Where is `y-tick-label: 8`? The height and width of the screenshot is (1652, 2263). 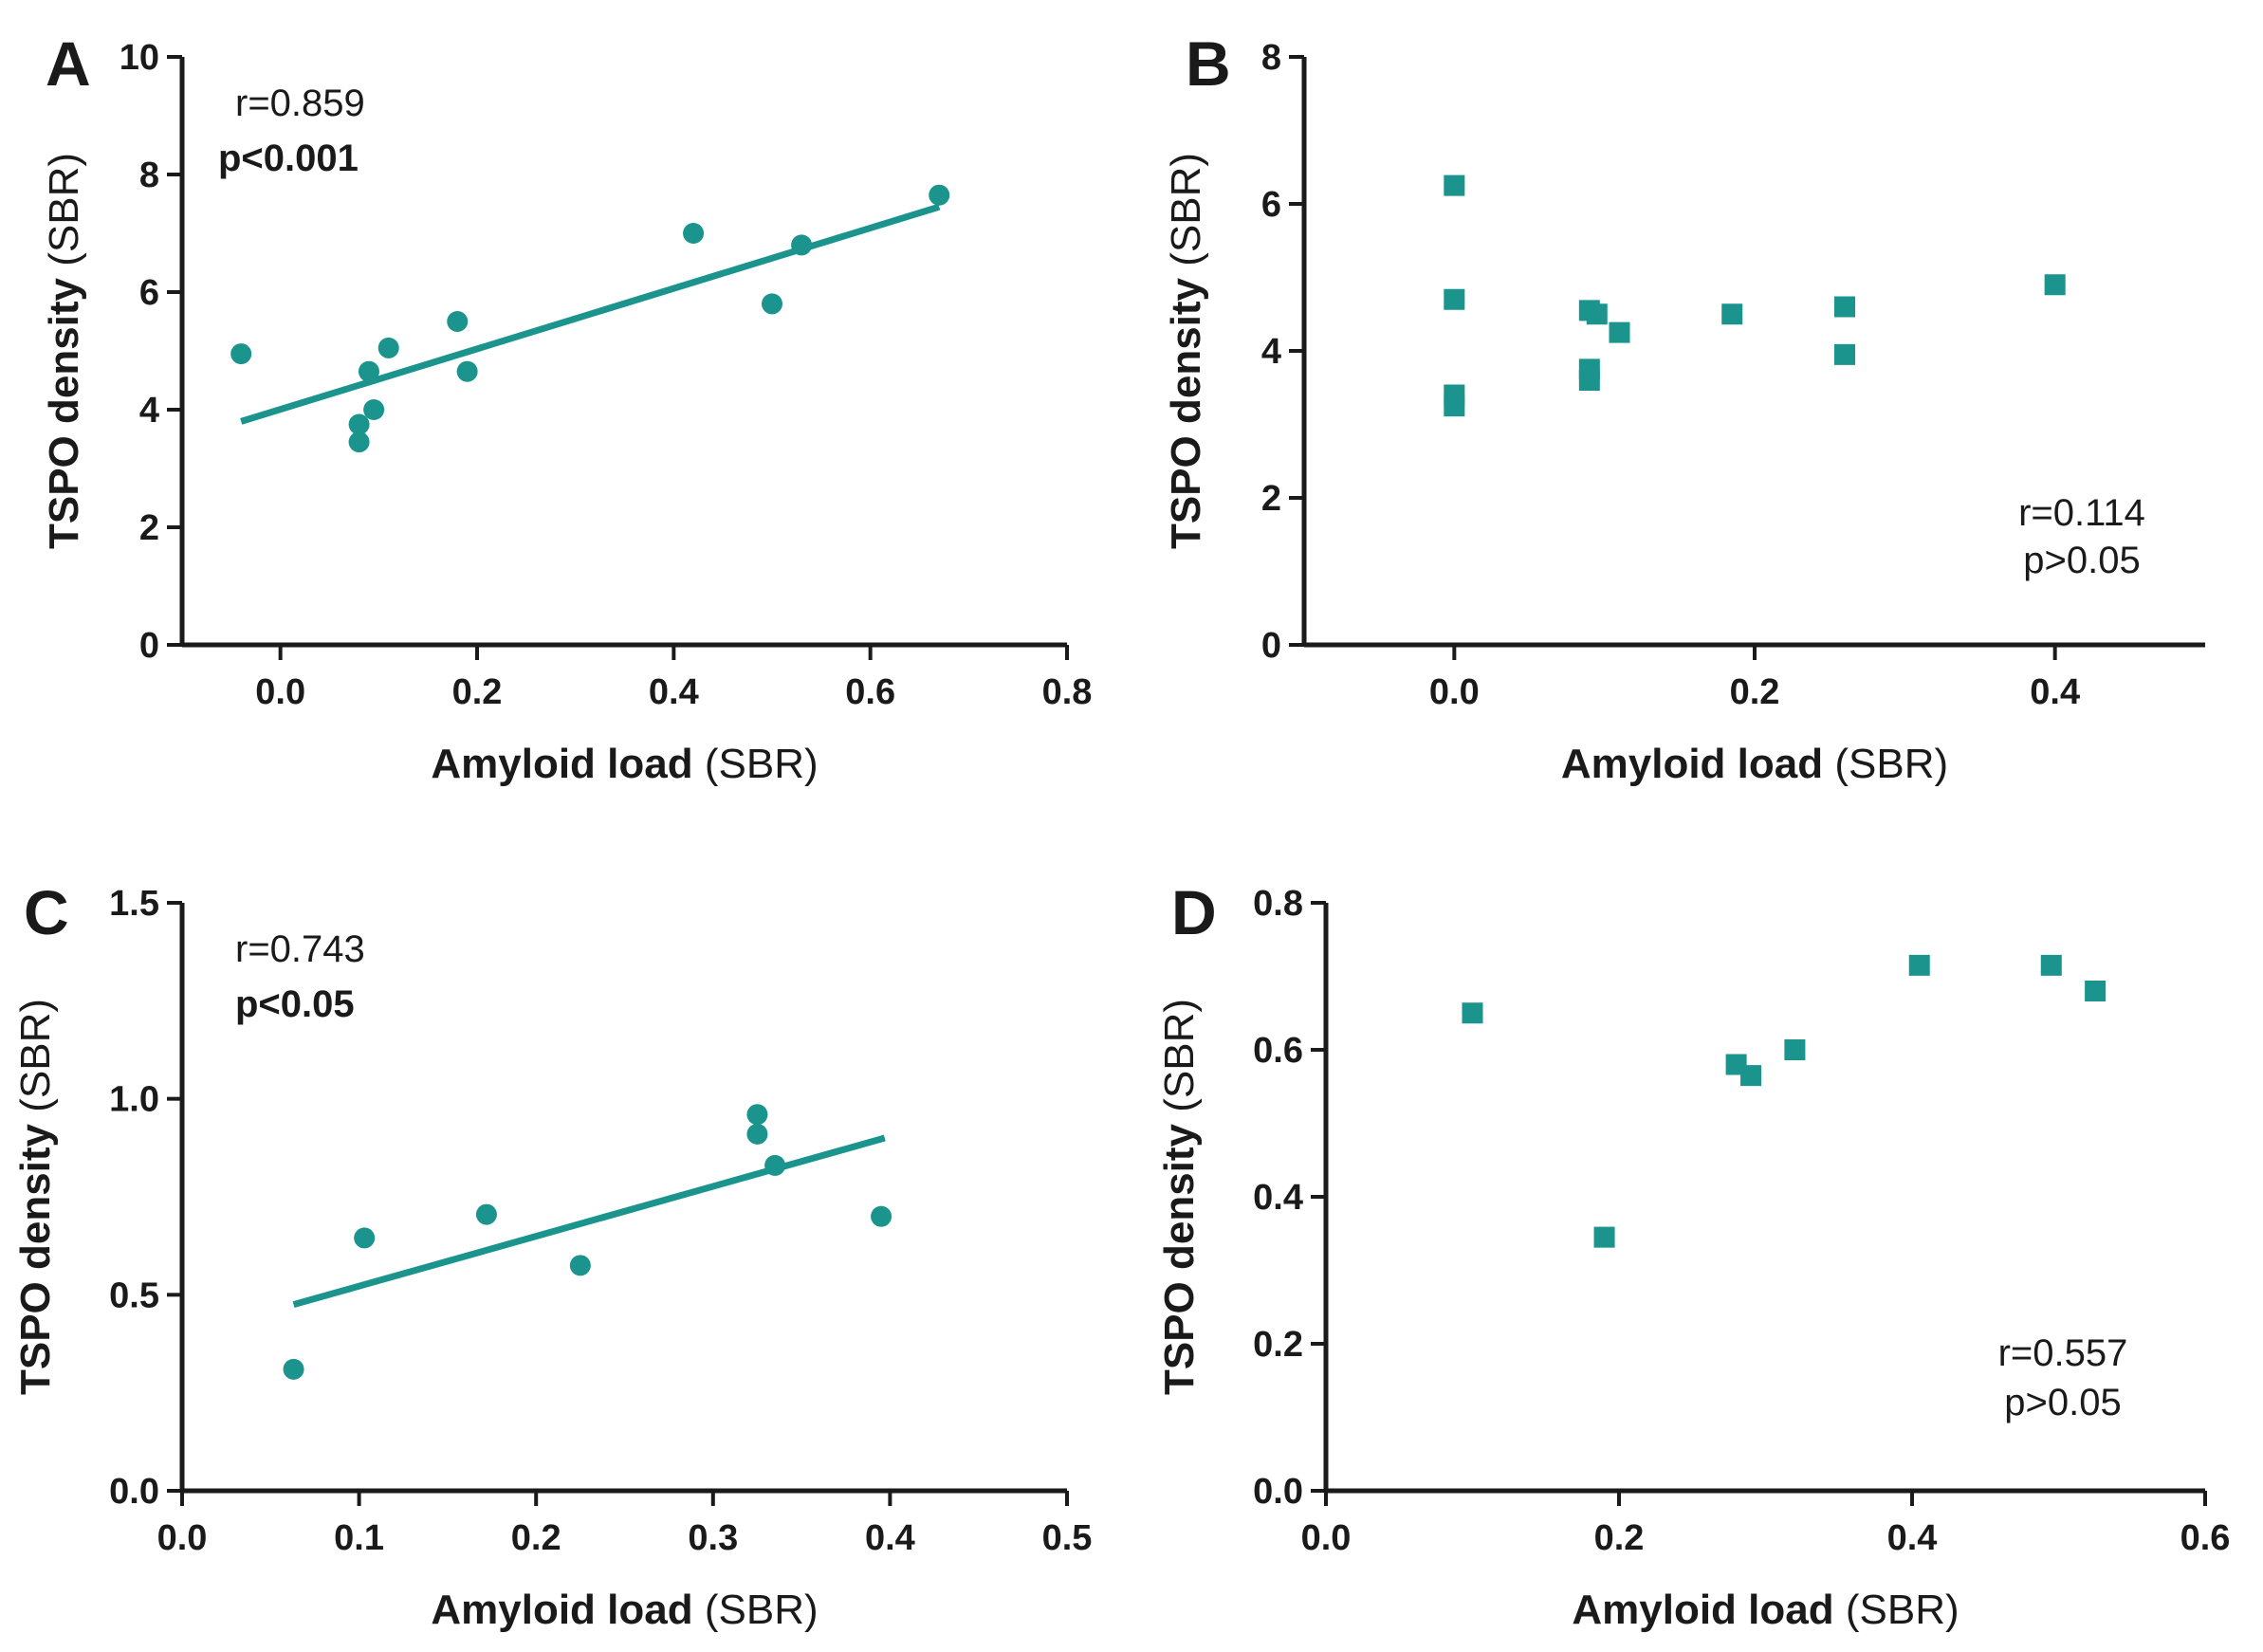 y-tick-label: 8 is located at coordinates (1271, 58).